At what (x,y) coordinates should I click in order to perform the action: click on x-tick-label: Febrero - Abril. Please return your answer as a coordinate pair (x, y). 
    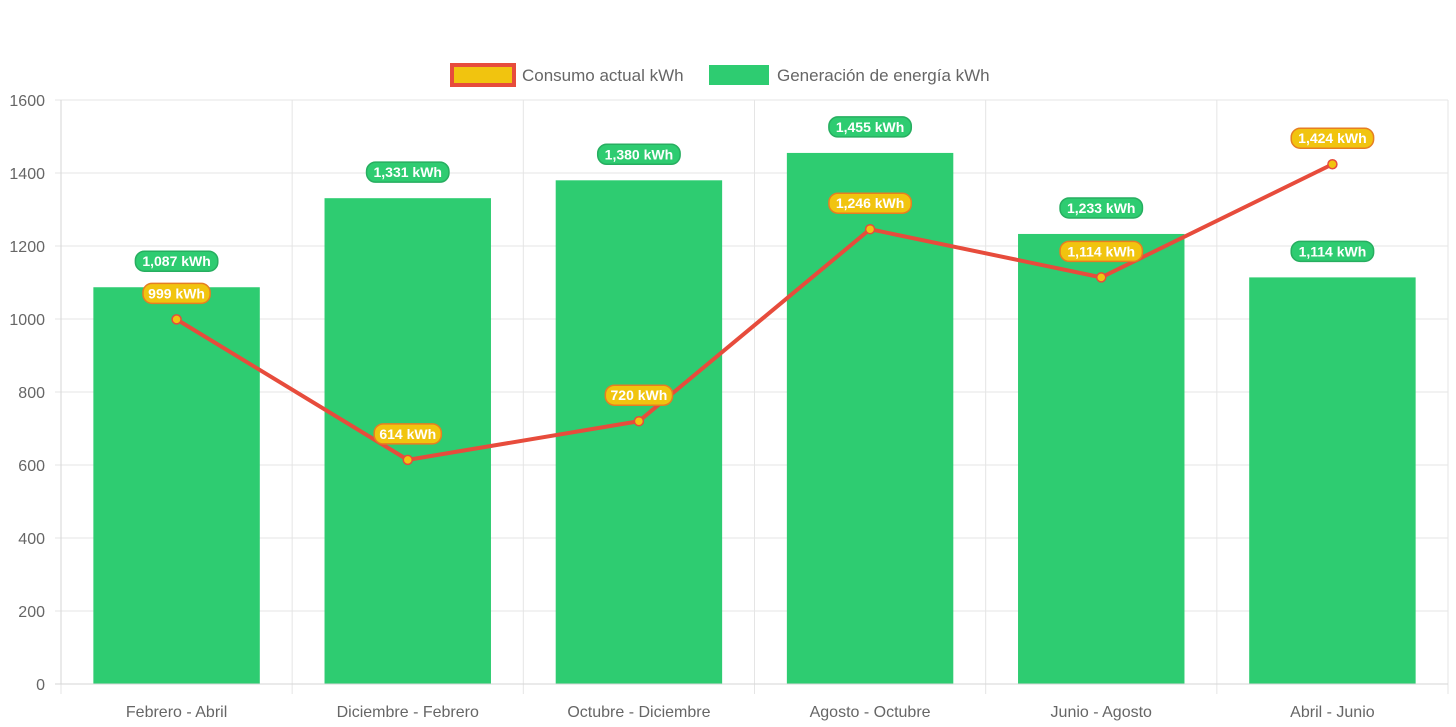
    Looking at the image, I should click on (176, 712).